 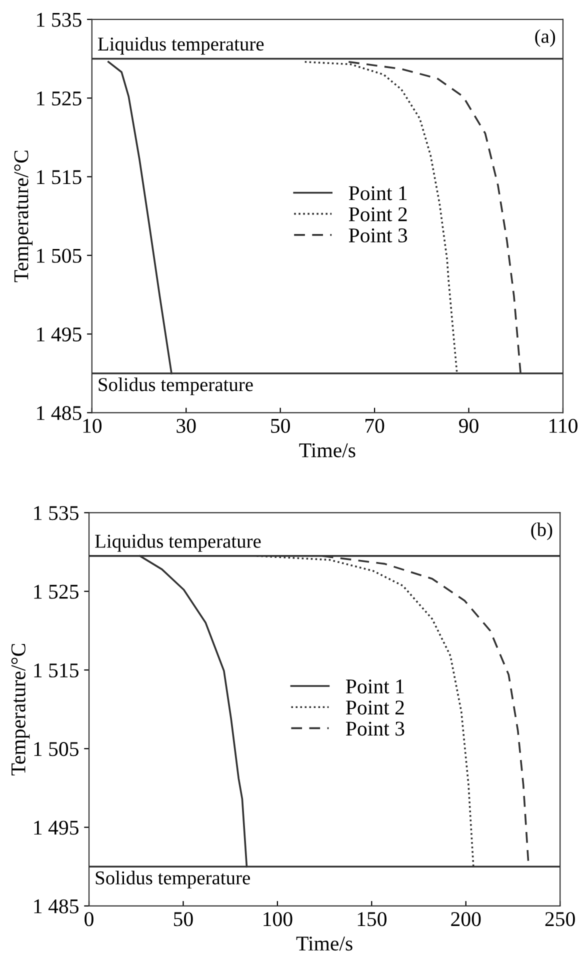 I want to click on x-tick-label: 110, so click(x=564, y=425).